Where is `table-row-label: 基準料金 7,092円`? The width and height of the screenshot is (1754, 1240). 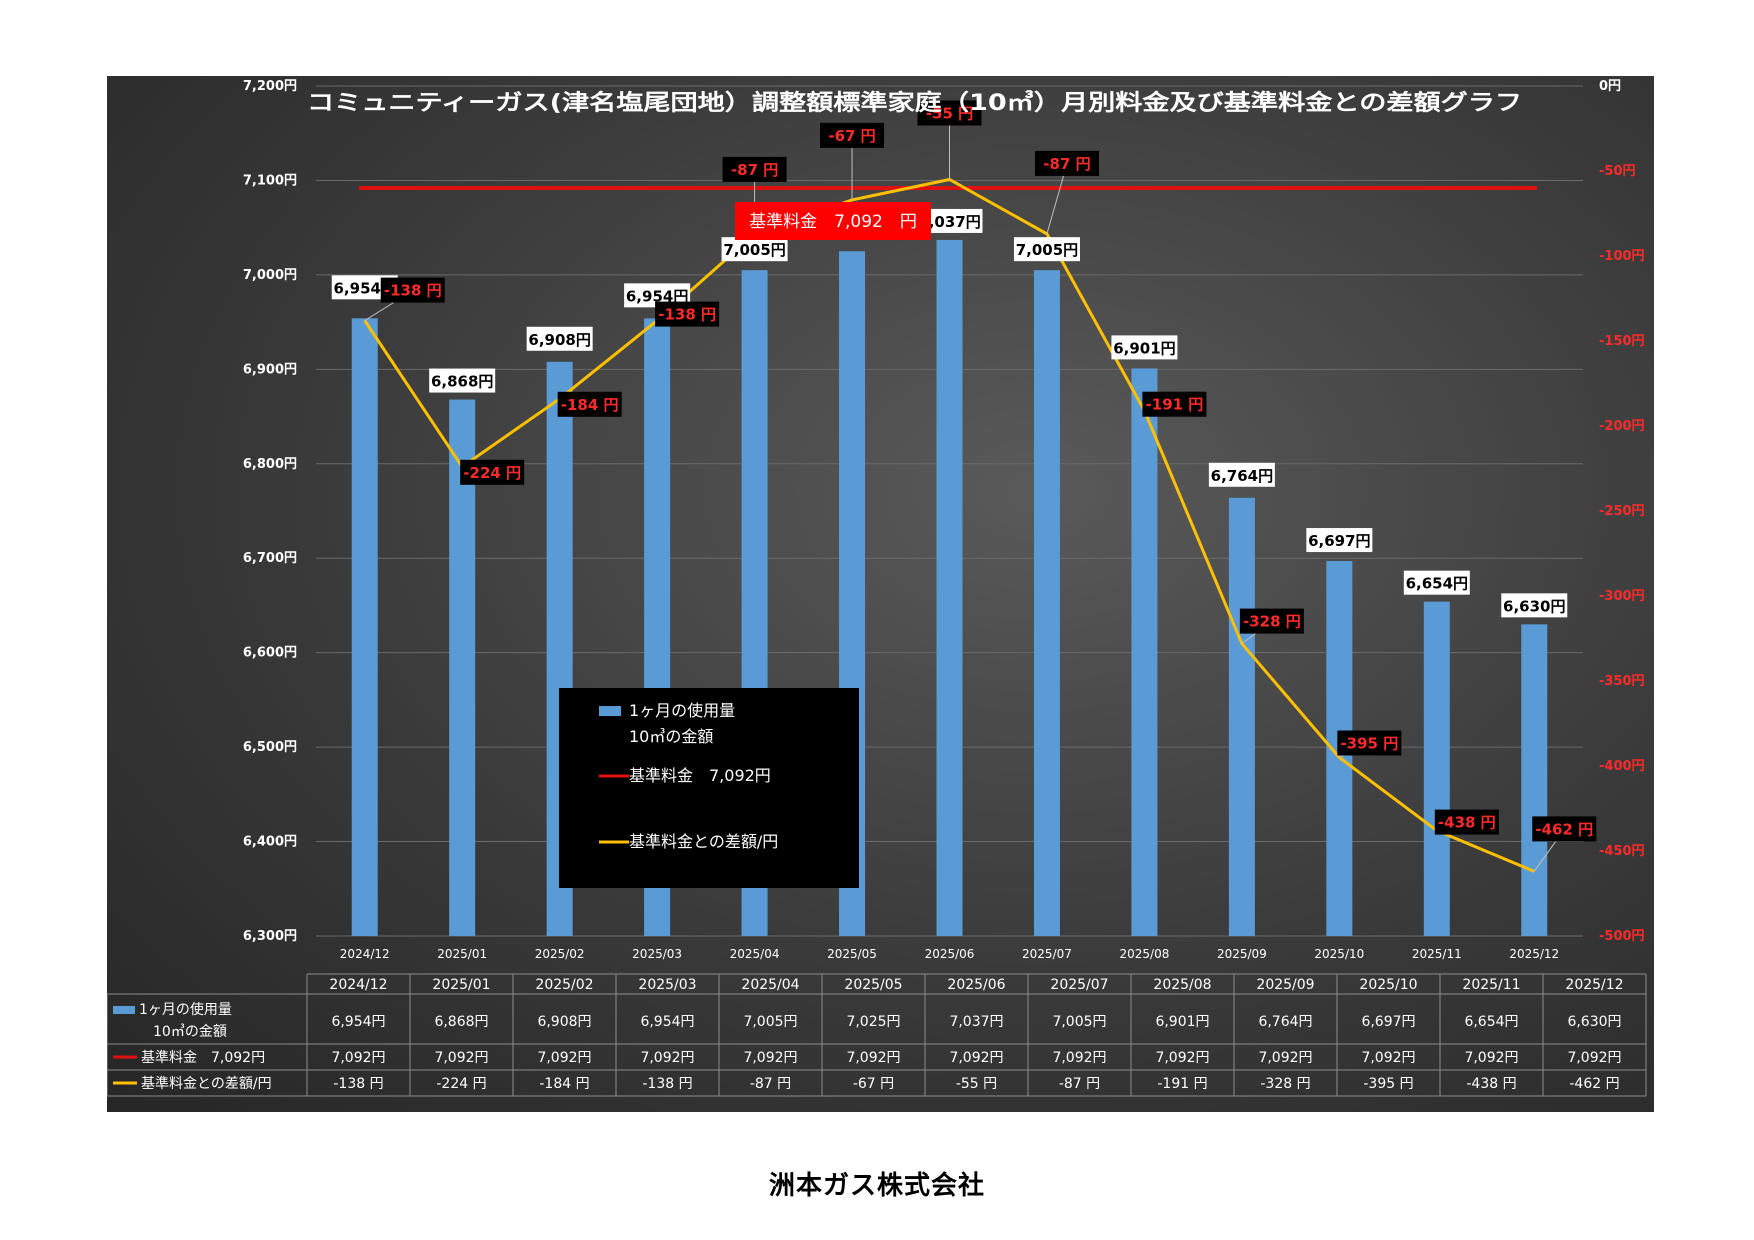
table-row-label: 基準料金 7,092円 is located at coordinates (203, 1057).